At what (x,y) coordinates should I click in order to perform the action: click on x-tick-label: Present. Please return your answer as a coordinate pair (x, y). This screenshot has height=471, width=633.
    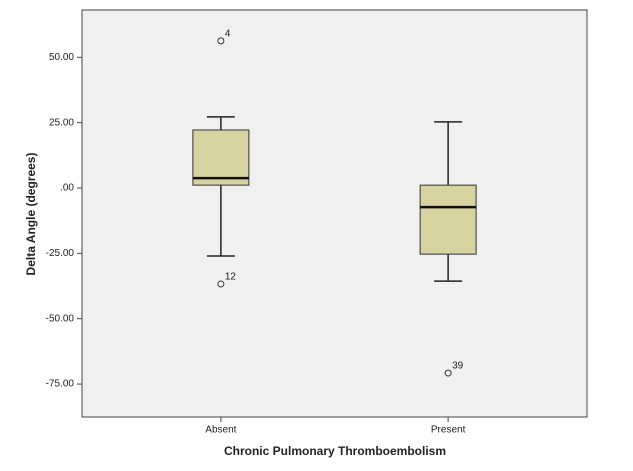
    Looking at the image, I should click on (448, 430).